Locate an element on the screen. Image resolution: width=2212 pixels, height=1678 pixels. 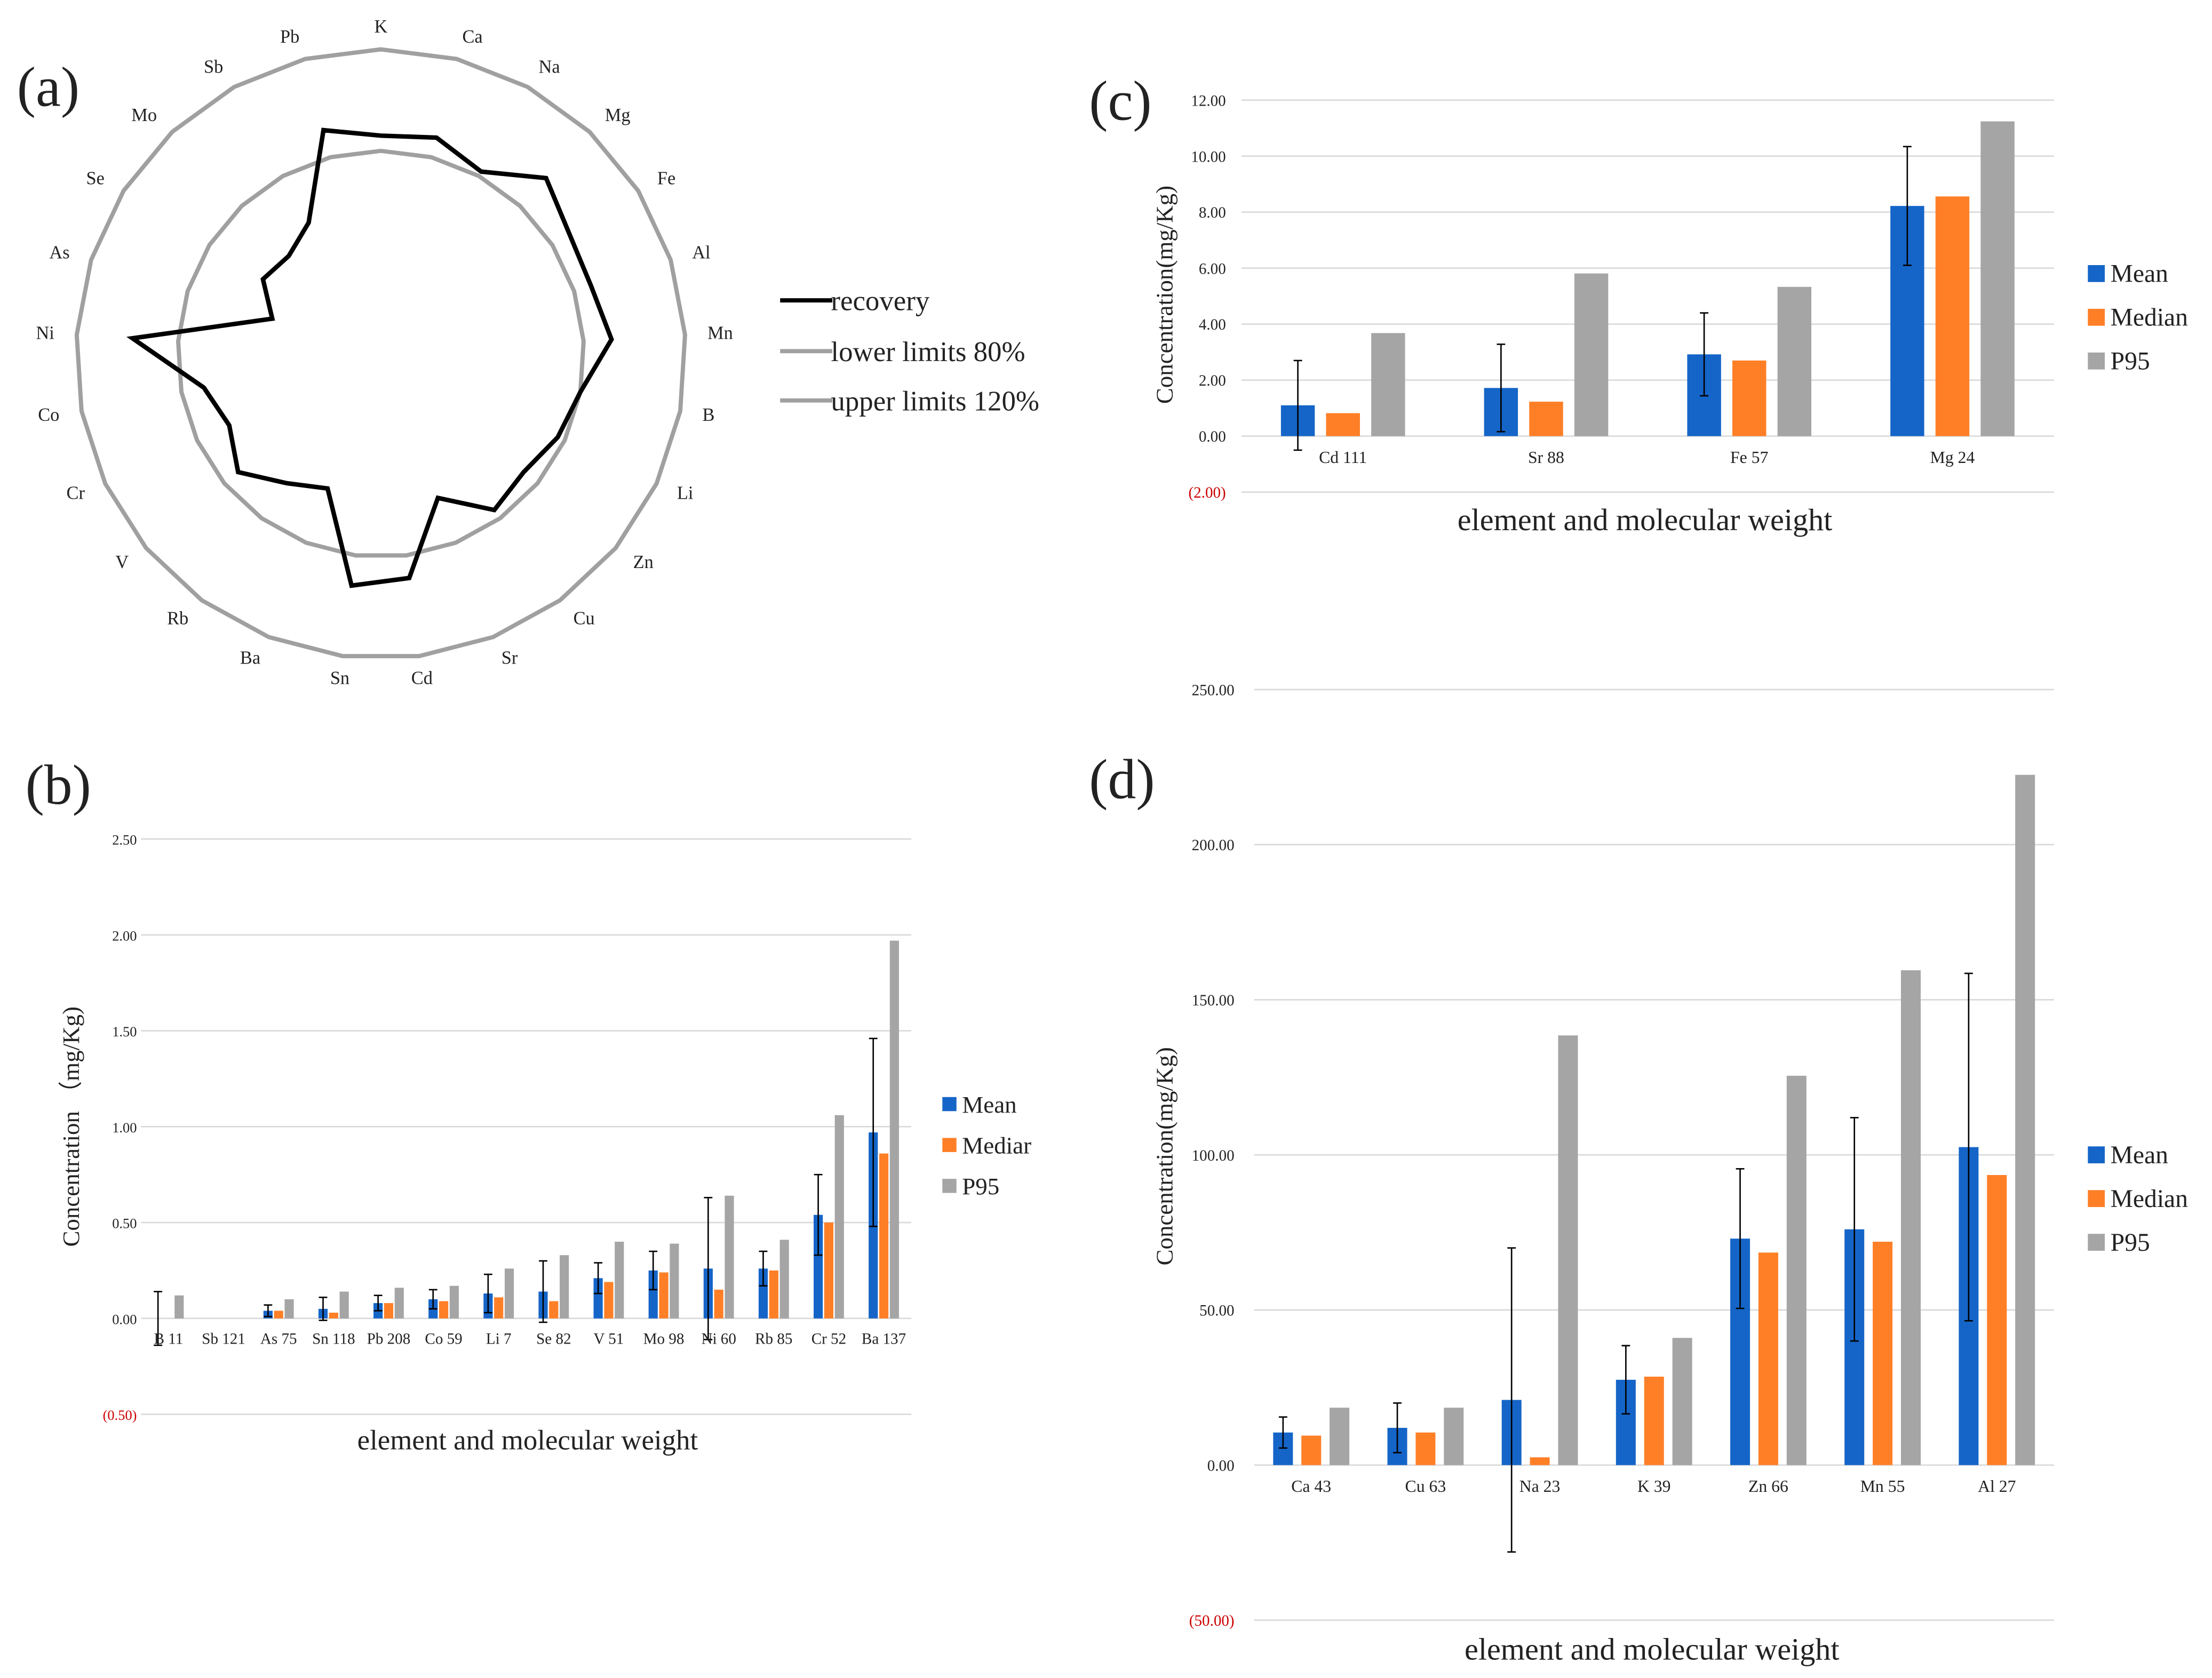
y-tick-label: (50.00) is located at coordinates (1212, 1620).